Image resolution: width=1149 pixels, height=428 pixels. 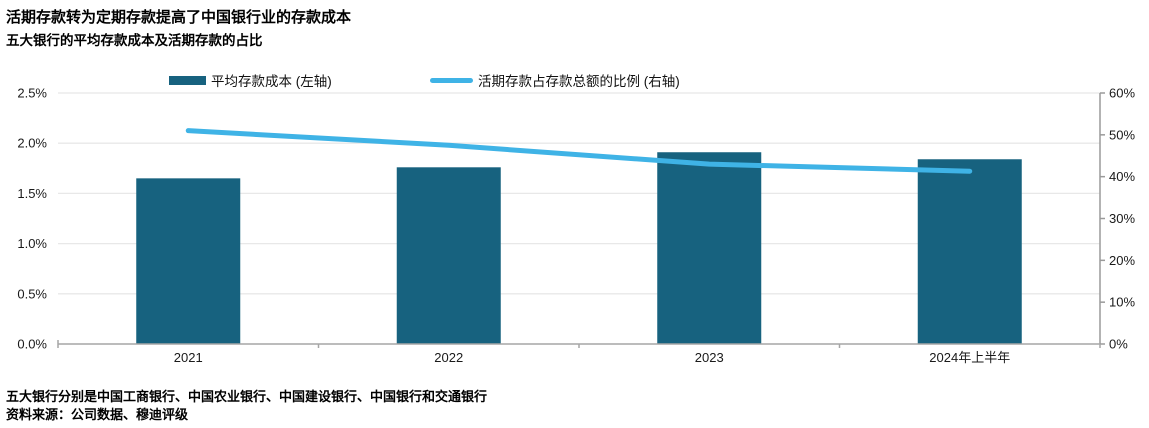 What do you see at coordinates (579, 81) in the screenshot?
I see `legend-label-demand-deposit-ratio: 活期存款占存款总额的比例 (右轴)` at bounding box center [579, 81].